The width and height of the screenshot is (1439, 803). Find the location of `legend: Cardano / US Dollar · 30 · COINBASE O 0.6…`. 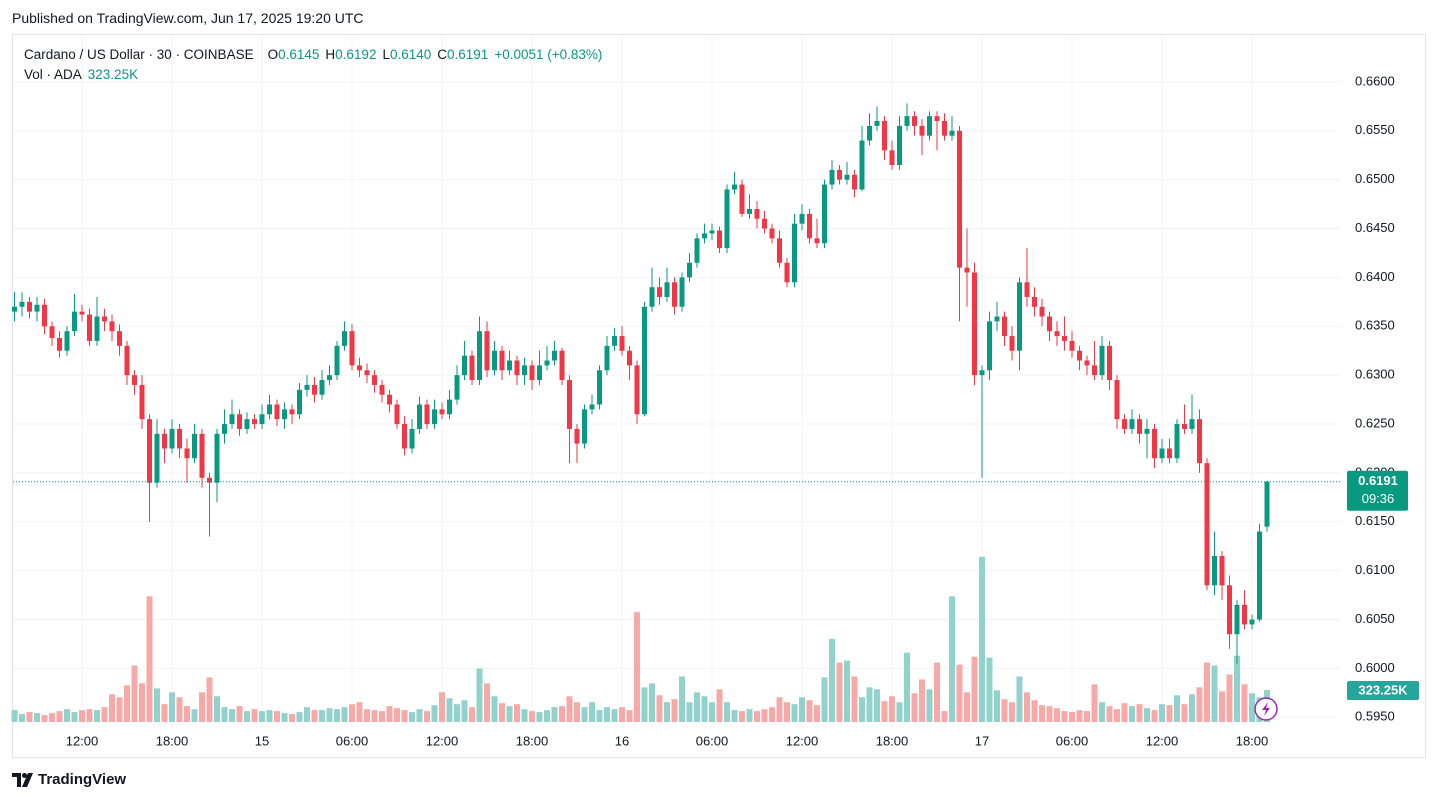

legend: Cardano / US Dollar · 30 · COINBASE O 0.6… is located at coordinates (313, 65).